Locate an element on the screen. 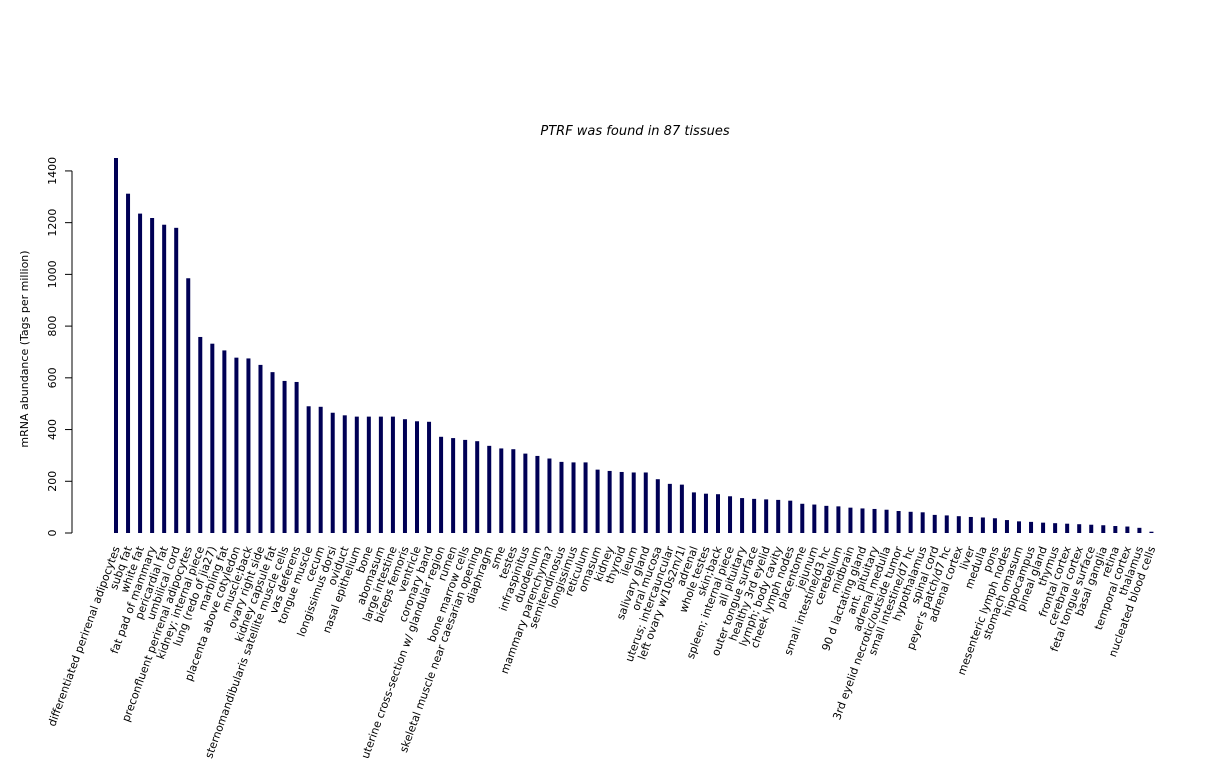 The height and width of the screenshot is (768, 1224). chart-title: PTRF was found in 87 tissues is located at coordinates (634, 131).